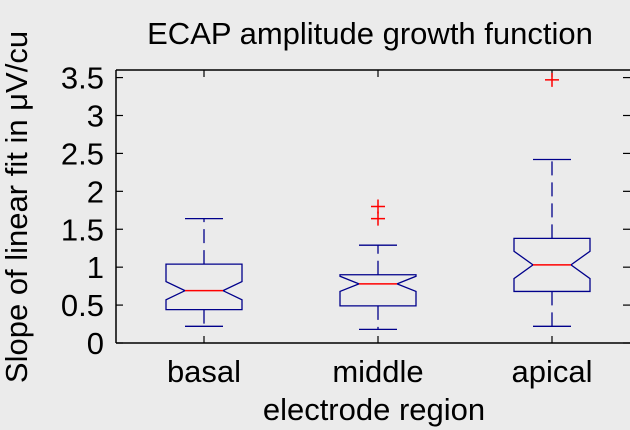 The height and width of the screenshot is (430, 630). I want to click on box-apical, so click(552, 199).